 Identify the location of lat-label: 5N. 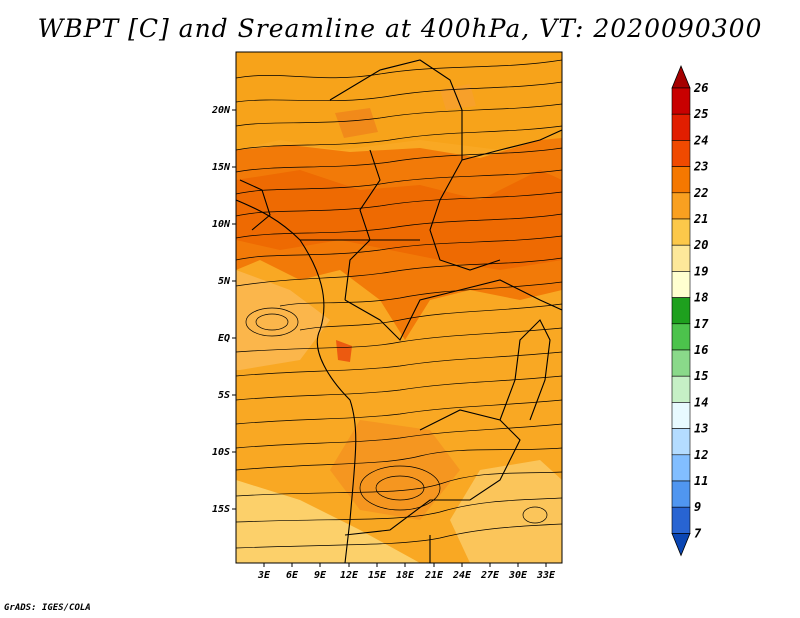
(224, 281).